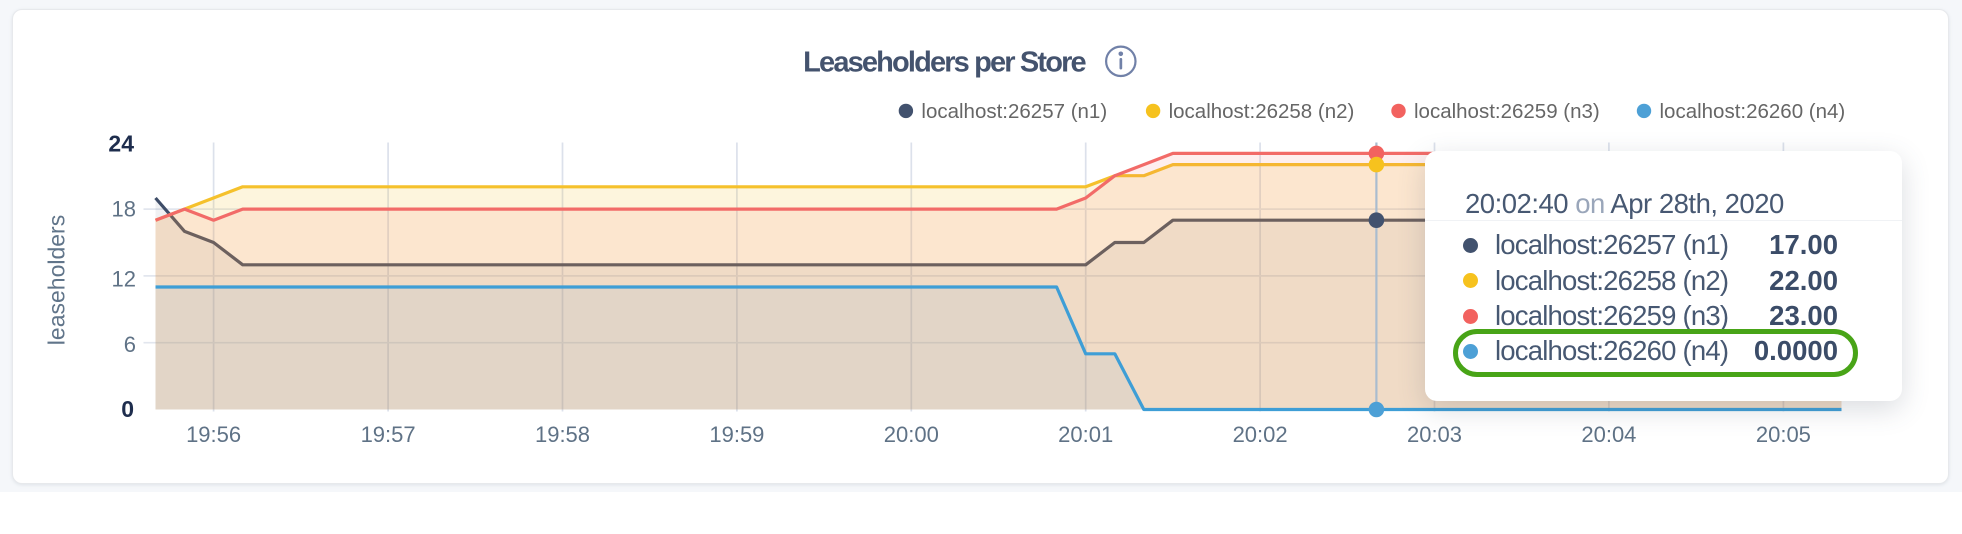 Image resolution: width=1962 pixels, height=534 pixels. I want to click on svg-text: localhost:26259 (n3), so click(1507, 111).